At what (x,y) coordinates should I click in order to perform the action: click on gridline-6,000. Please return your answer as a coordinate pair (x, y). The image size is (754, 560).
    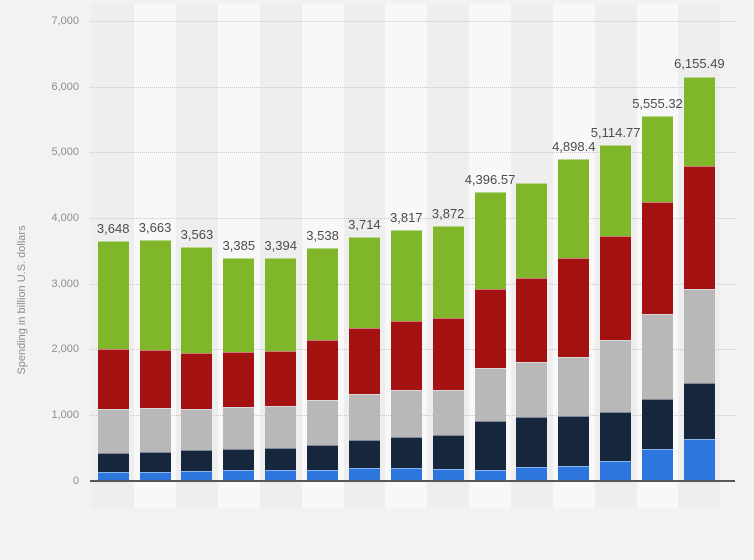
    Looking at the image, I should click on (412, 87).